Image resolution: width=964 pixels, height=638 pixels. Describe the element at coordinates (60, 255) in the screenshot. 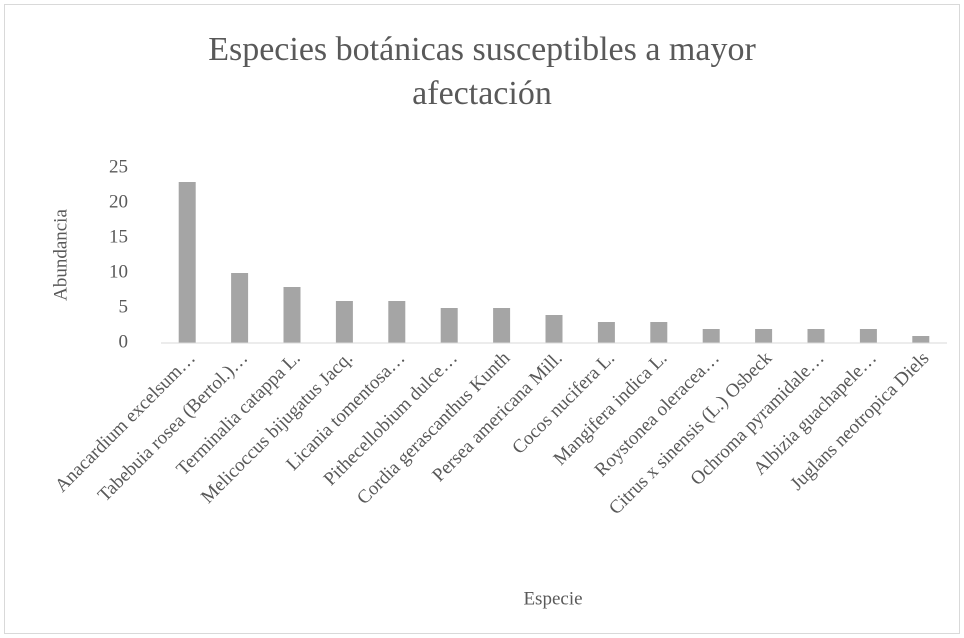

I see `y-axis-title: Abundancia` at that location.